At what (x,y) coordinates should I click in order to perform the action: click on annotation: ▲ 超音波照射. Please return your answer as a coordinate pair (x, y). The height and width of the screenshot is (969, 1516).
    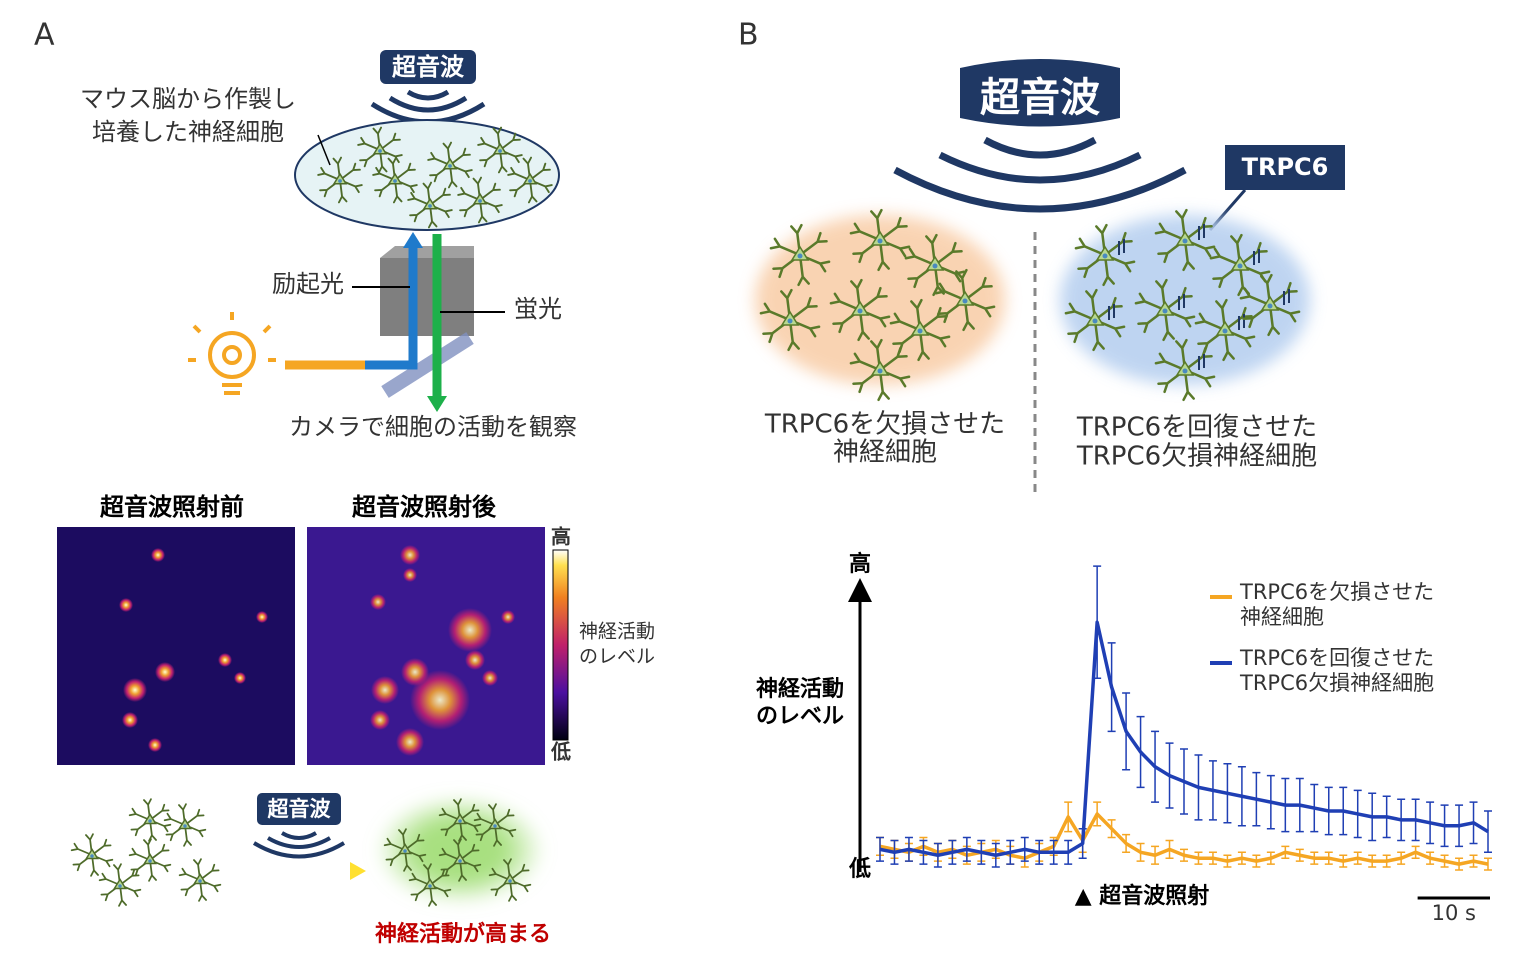
    Looking at the image, I should click on (1142, 896).